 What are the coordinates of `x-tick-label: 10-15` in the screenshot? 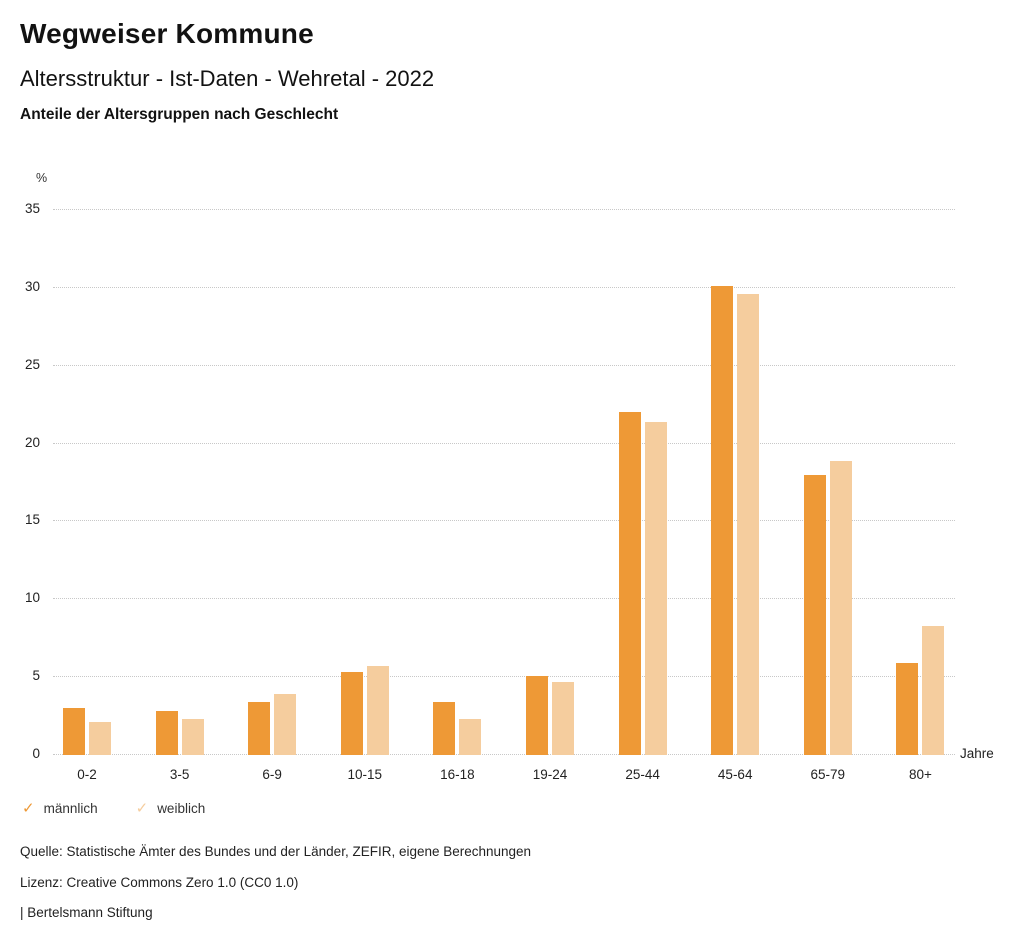 It's located at (365, 774).